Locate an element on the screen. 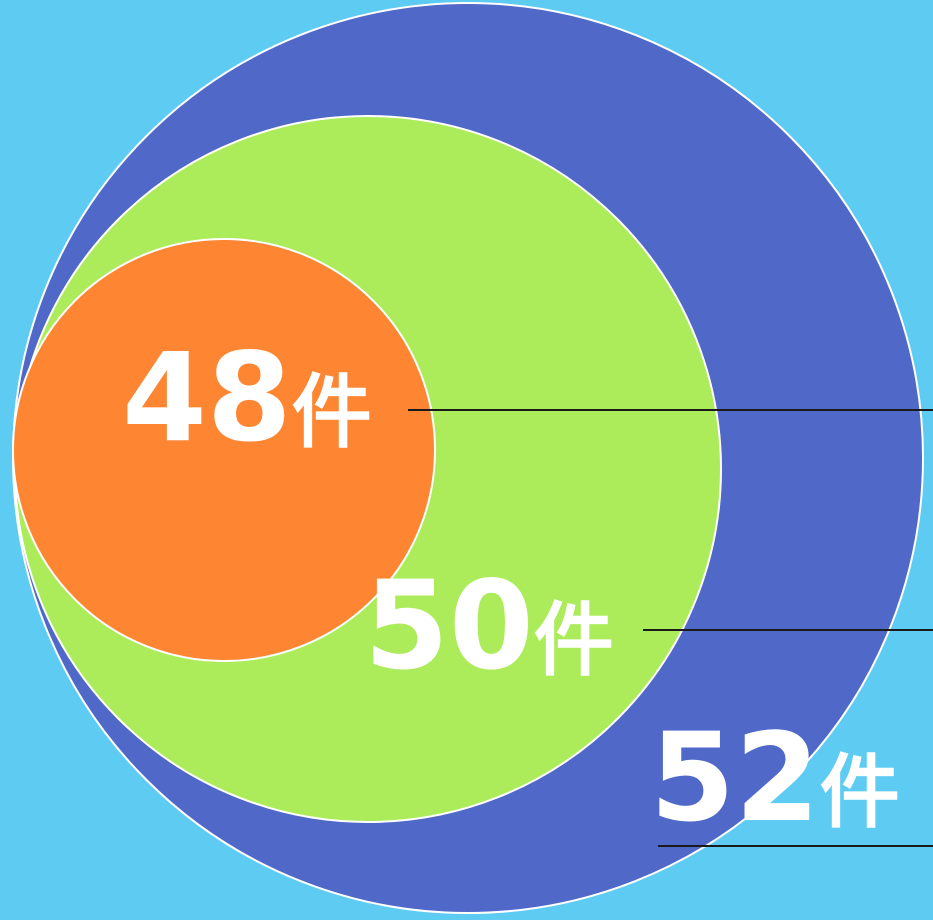 This screenshot has height=920, width=933. data-label-48-number: 48 is located at coordinates (207, 398).